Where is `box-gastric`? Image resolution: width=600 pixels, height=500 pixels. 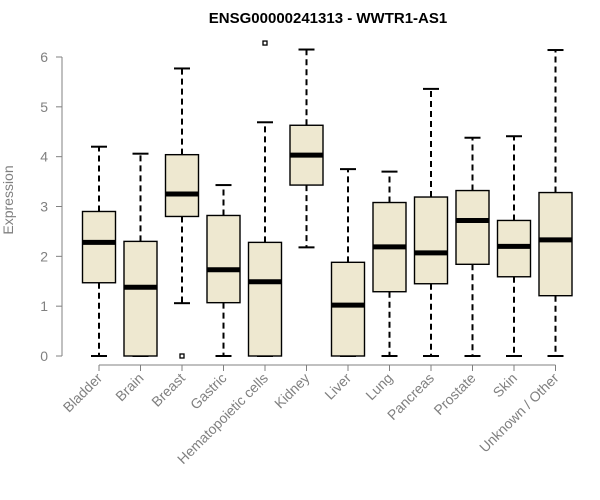
box-gastric is located at coordinates (223, 270).